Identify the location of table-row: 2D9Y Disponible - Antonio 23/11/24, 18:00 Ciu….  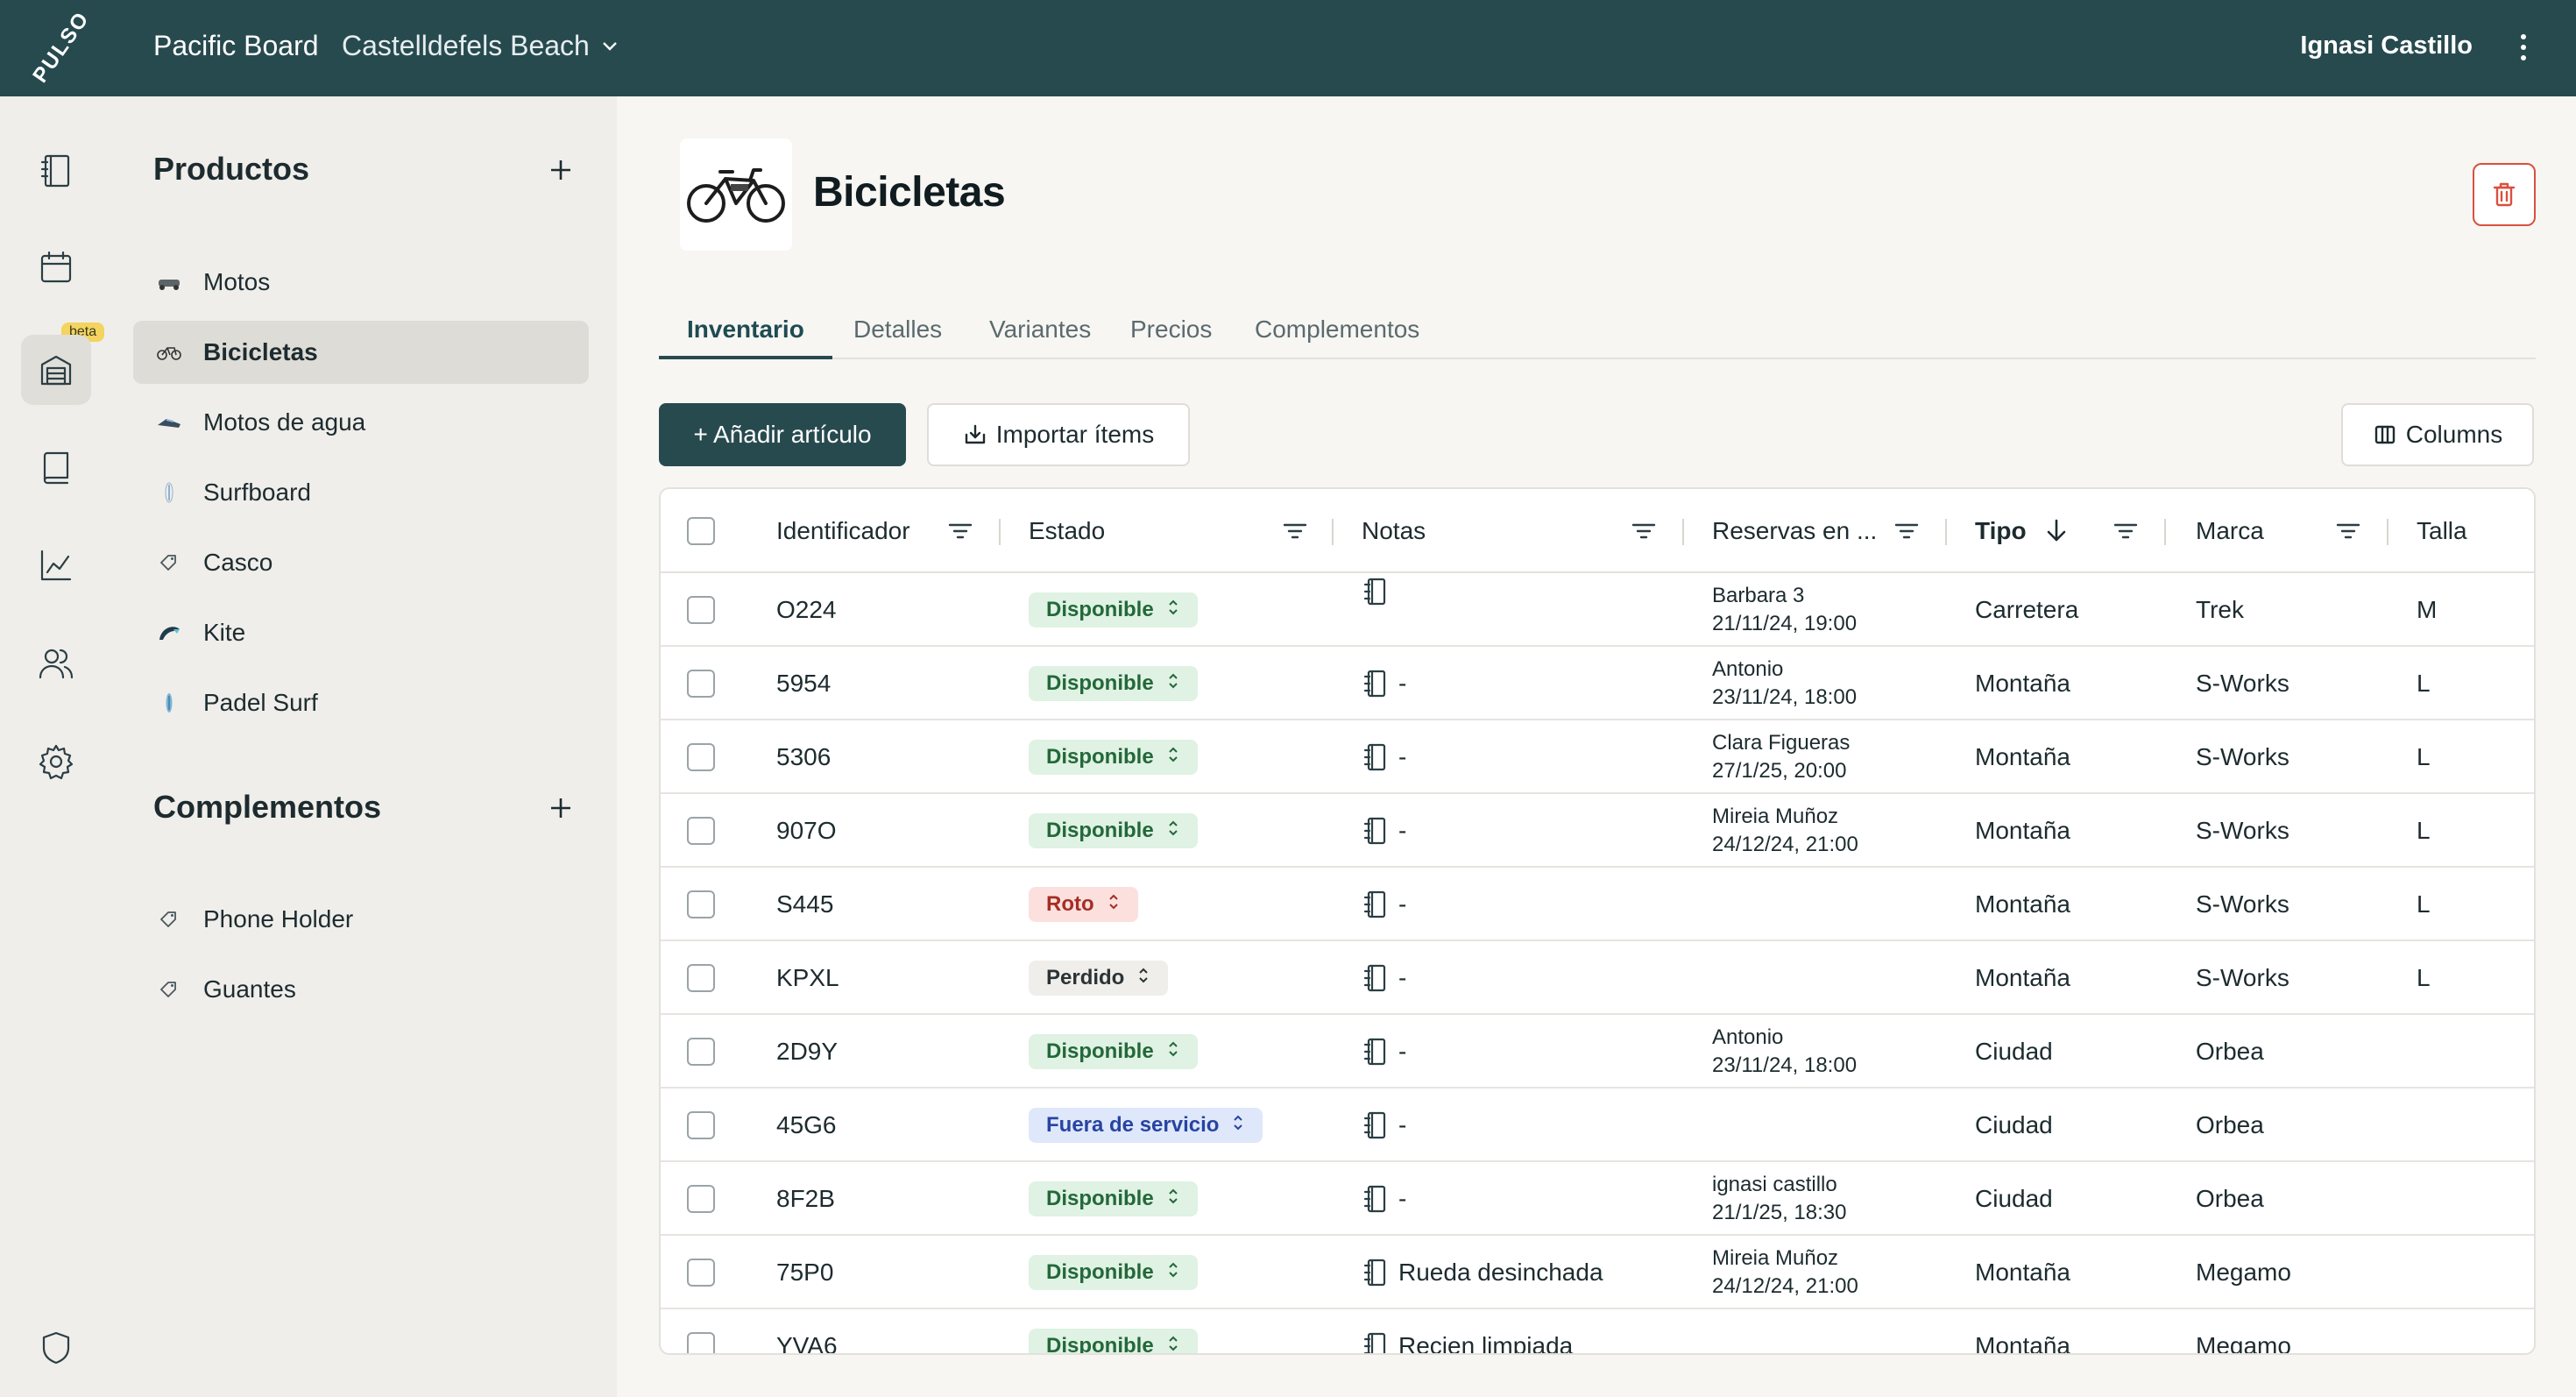
(1597, 1052).